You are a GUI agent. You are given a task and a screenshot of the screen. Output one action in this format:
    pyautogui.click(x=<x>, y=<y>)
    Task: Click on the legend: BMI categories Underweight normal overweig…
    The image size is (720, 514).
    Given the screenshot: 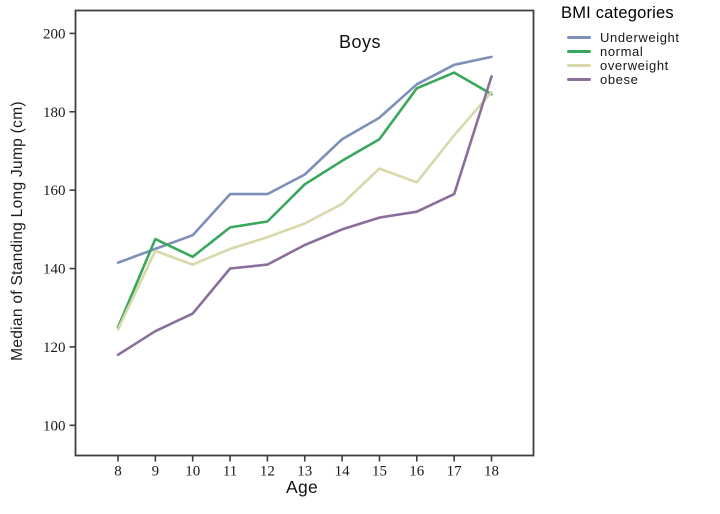 What is the action you would take?
    pyautogui.click(x=640, y=45)
    